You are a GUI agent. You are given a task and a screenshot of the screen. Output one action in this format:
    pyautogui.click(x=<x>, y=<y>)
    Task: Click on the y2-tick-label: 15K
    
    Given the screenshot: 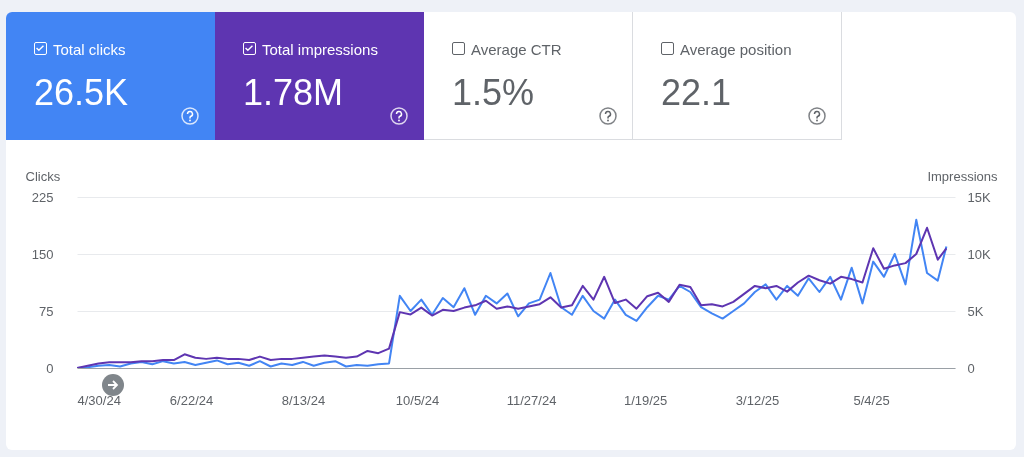 What is the action you would take?
    pyautogui.click(x=979, y=197)
    